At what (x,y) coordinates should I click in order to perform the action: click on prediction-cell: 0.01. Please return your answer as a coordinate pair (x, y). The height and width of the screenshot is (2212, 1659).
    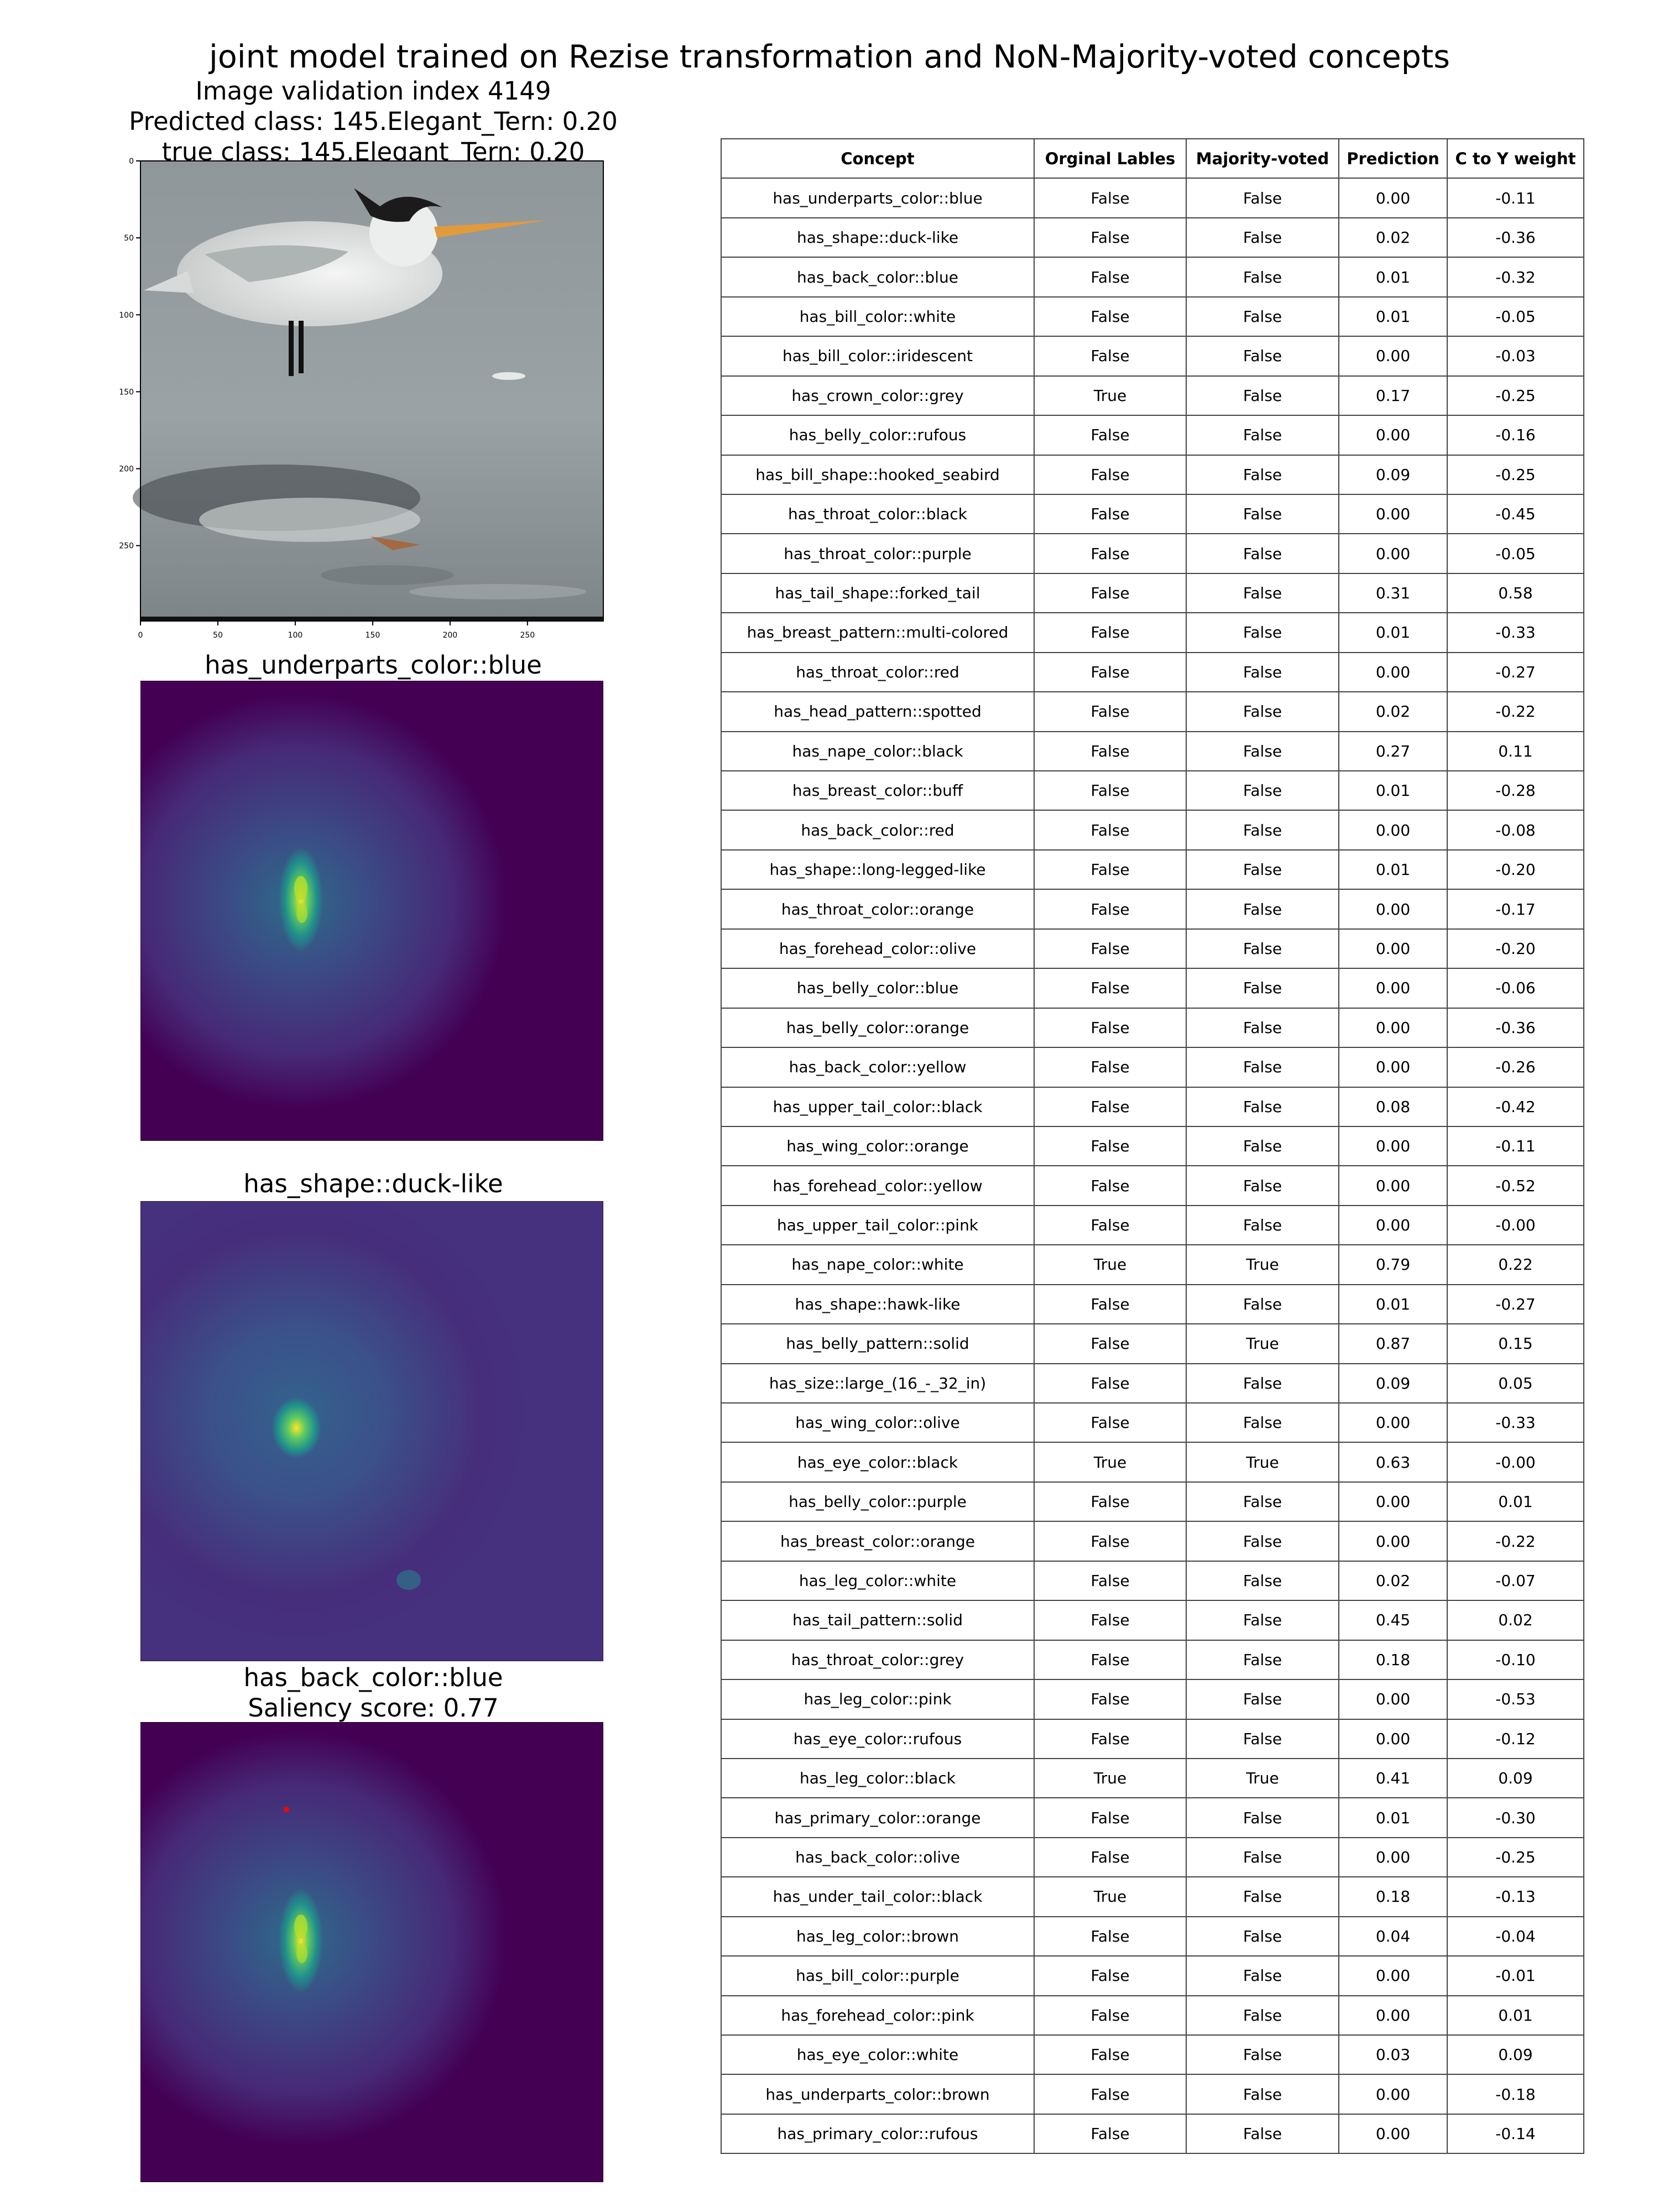
    Looking at the image, I should click on (1393, 870).